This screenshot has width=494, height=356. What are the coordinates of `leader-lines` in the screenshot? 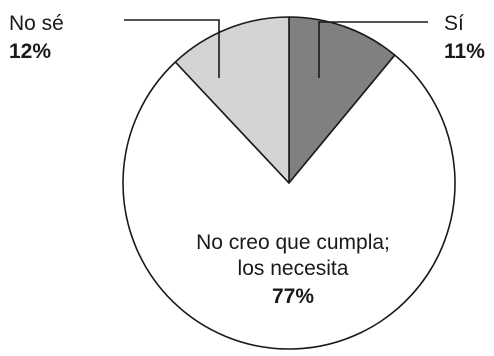 It's located at (276, 48).